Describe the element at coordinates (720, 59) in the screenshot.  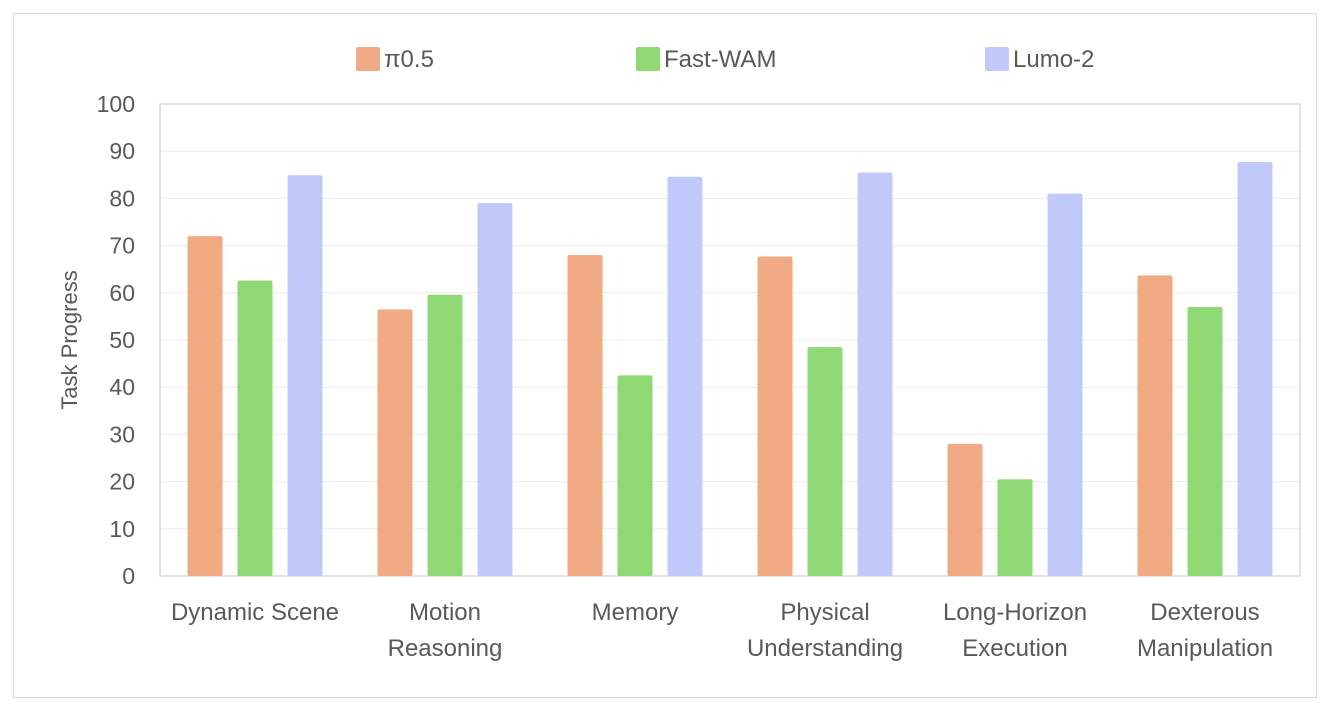
I see `legend-label: Fast-WAM` at that location.